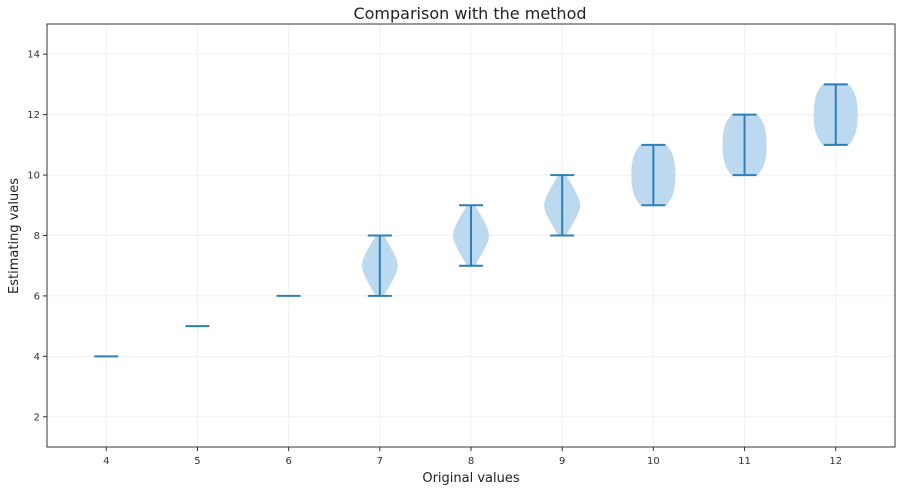 This screenshot has height=491, width=915. I want to click on x-tick-label: 4, so click(106, 461).